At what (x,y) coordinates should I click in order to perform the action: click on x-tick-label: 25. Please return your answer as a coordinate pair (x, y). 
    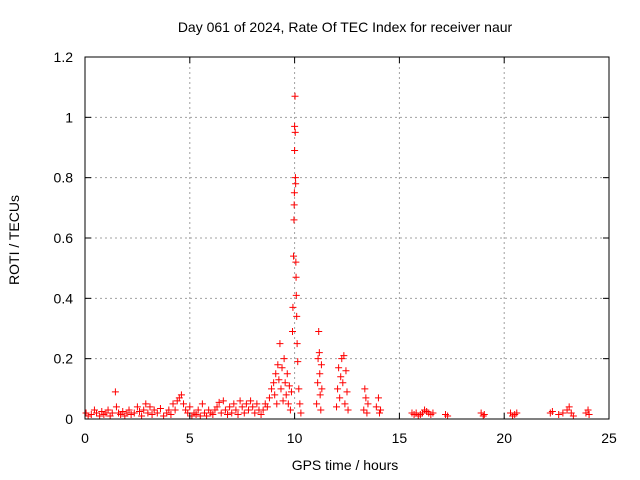
    Looking at the image, I should click on (609, 438).